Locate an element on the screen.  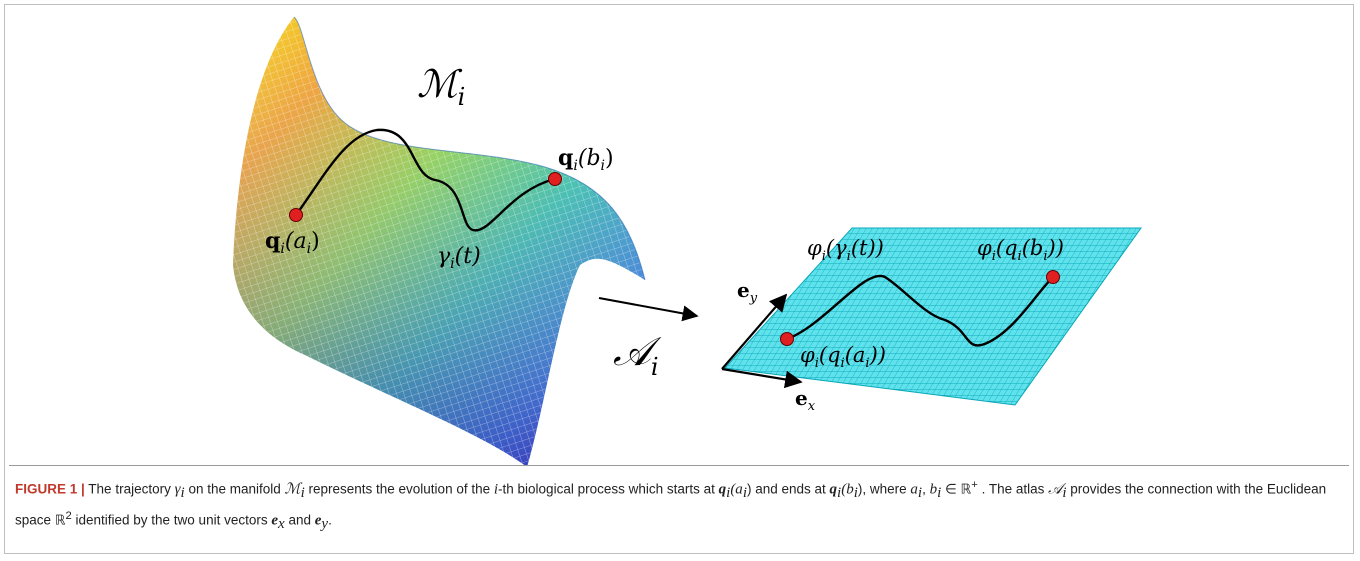
figure-number-label: FIGURE 1 | is located at coordinates (50, 489).